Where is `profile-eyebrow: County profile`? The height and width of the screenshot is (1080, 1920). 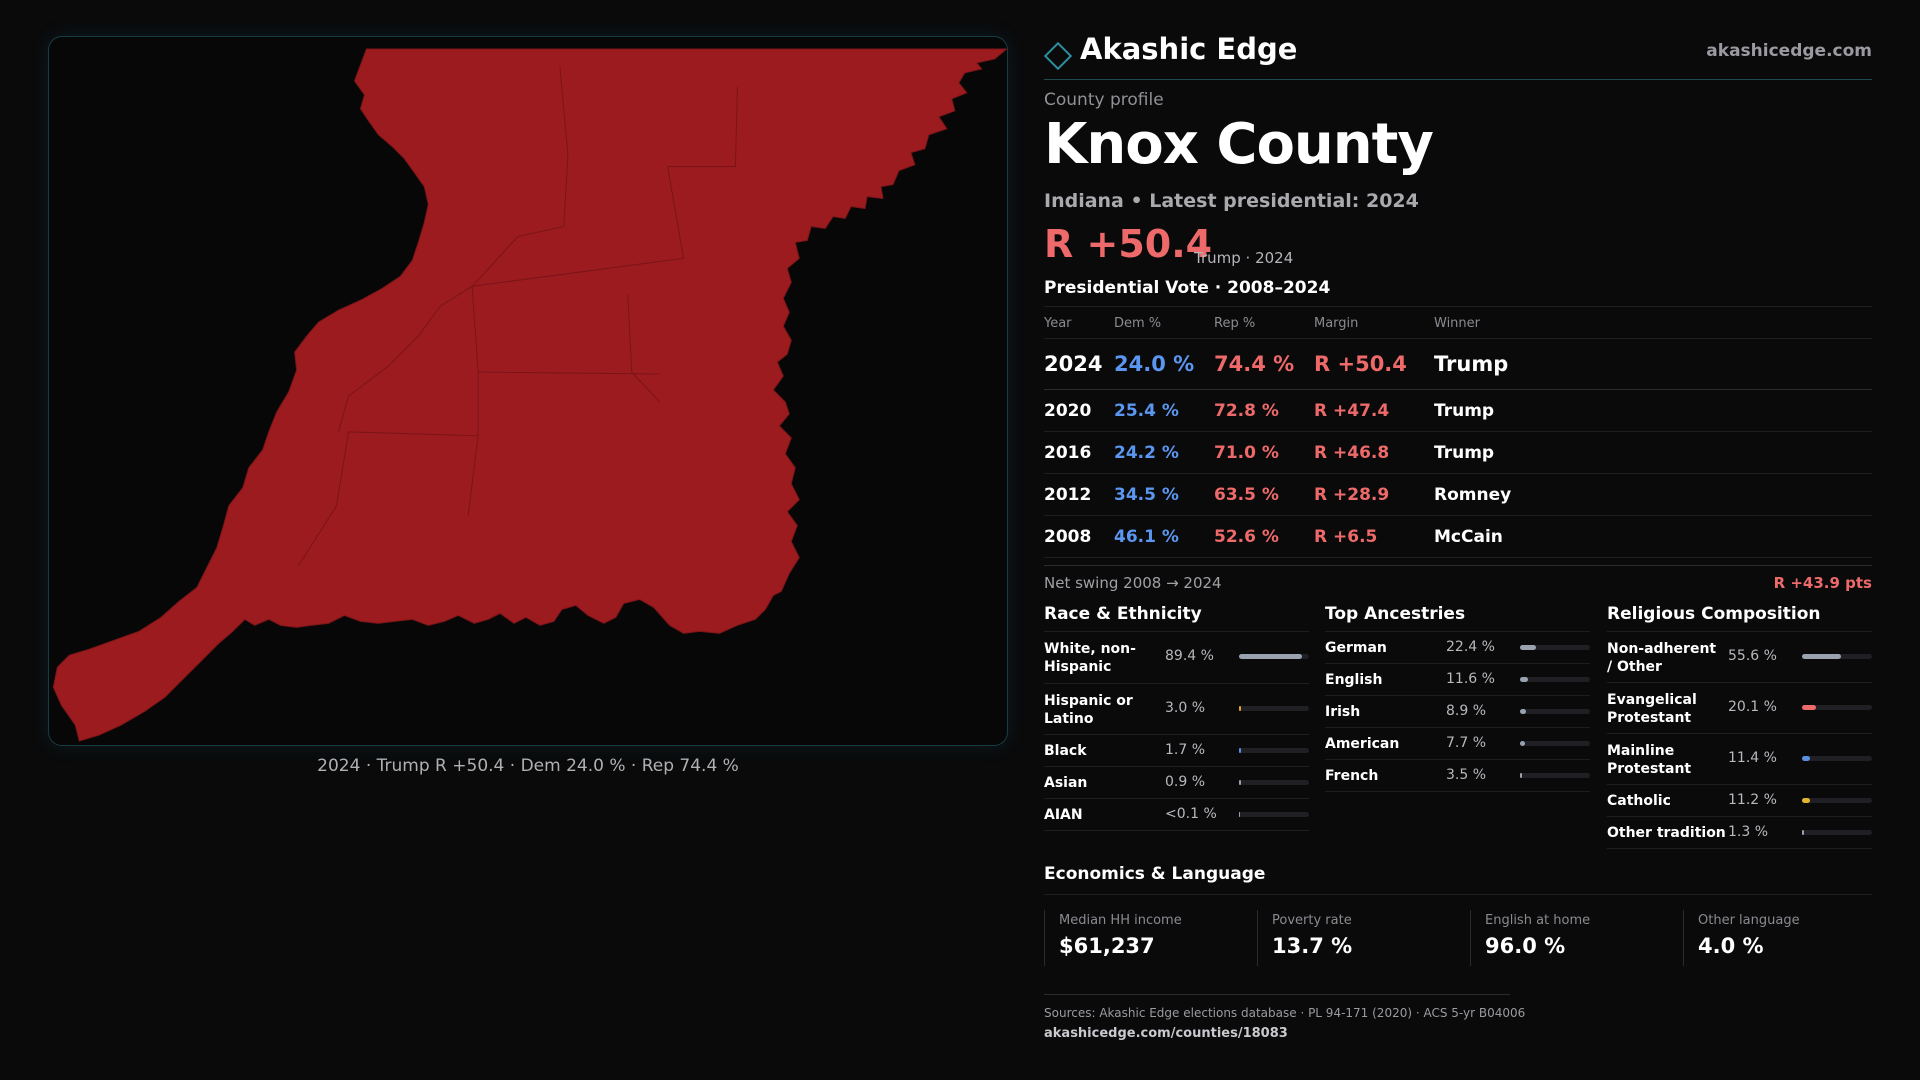 profile-eyebrow: County profile is located at coordinates (1104, 100).